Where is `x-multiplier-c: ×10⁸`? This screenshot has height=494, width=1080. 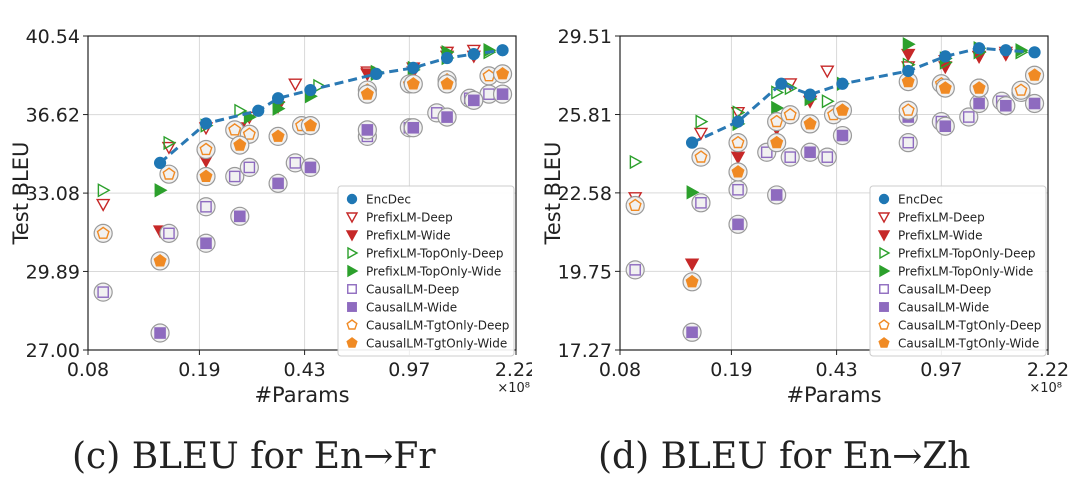
x-multiplier-c: ×10⁸ is located at coordinates (513, 388).